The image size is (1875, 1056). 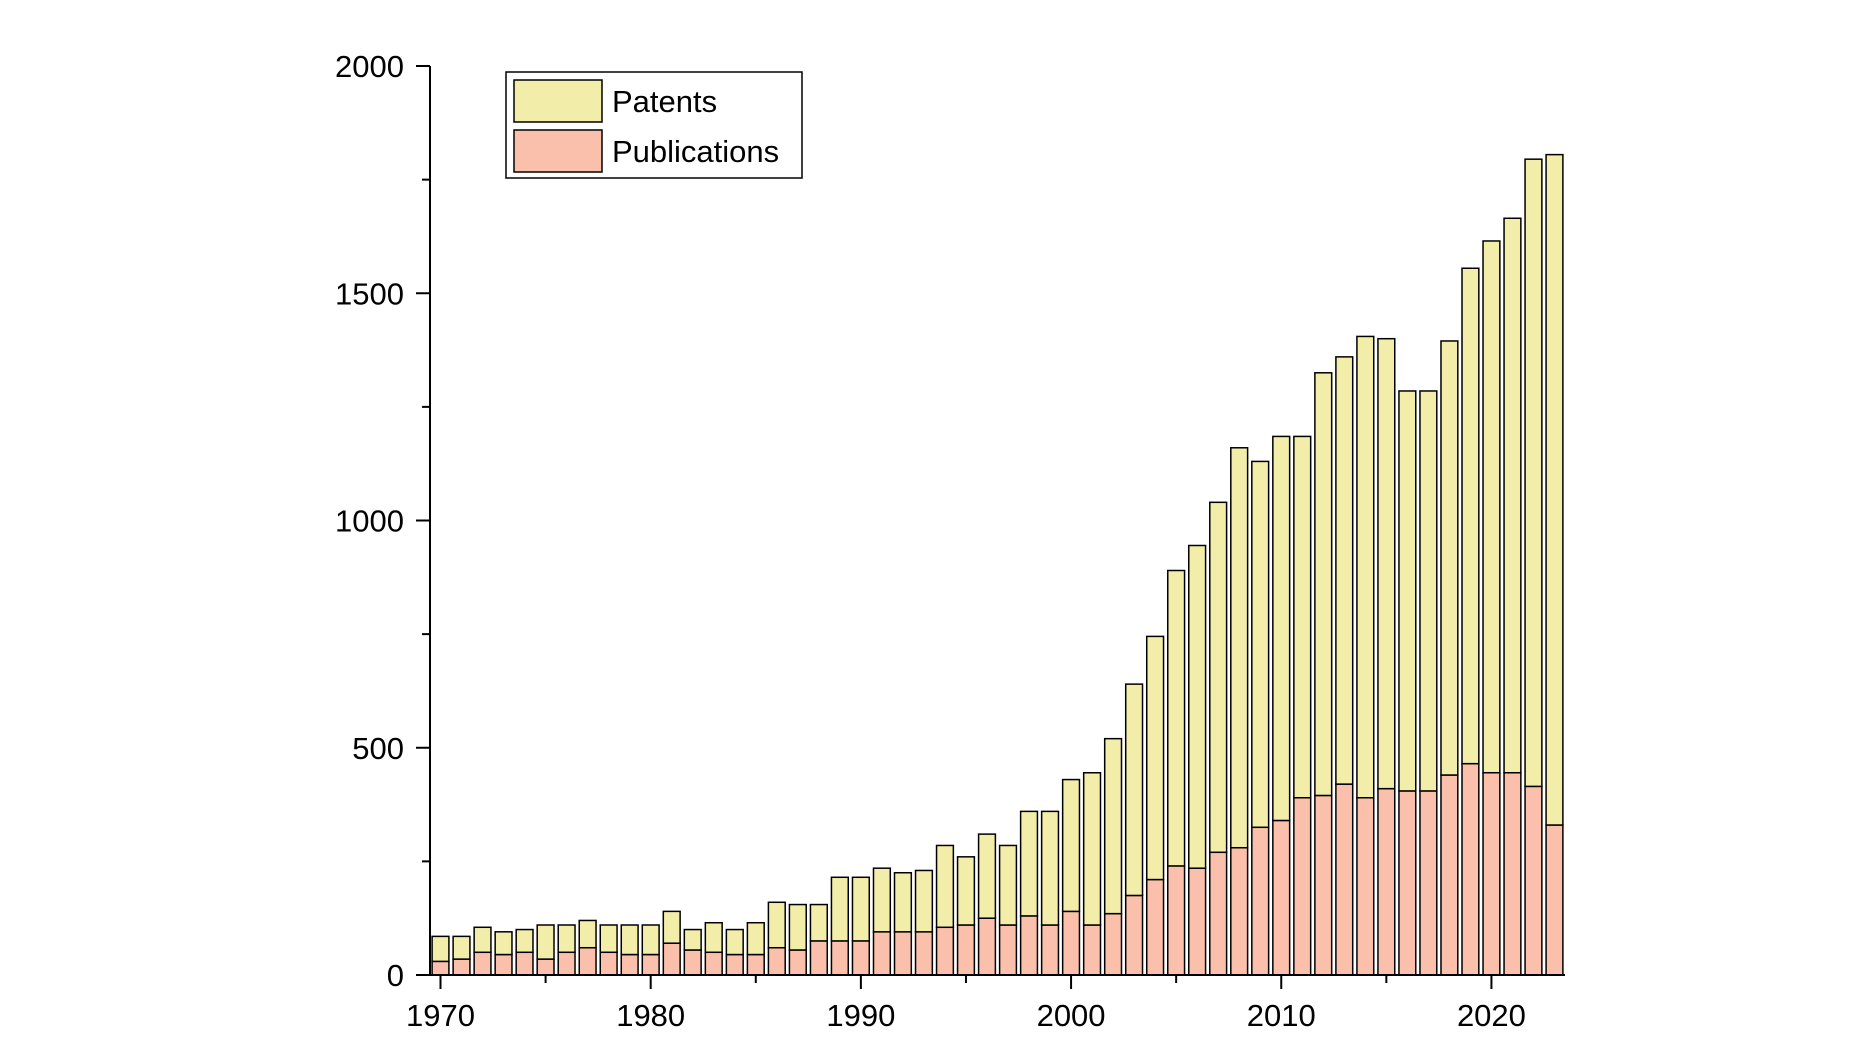 What do you see at coordinates (482, 940) in the screenshot?
I see `bar-patents-1972` at bounding box center [482, 940].